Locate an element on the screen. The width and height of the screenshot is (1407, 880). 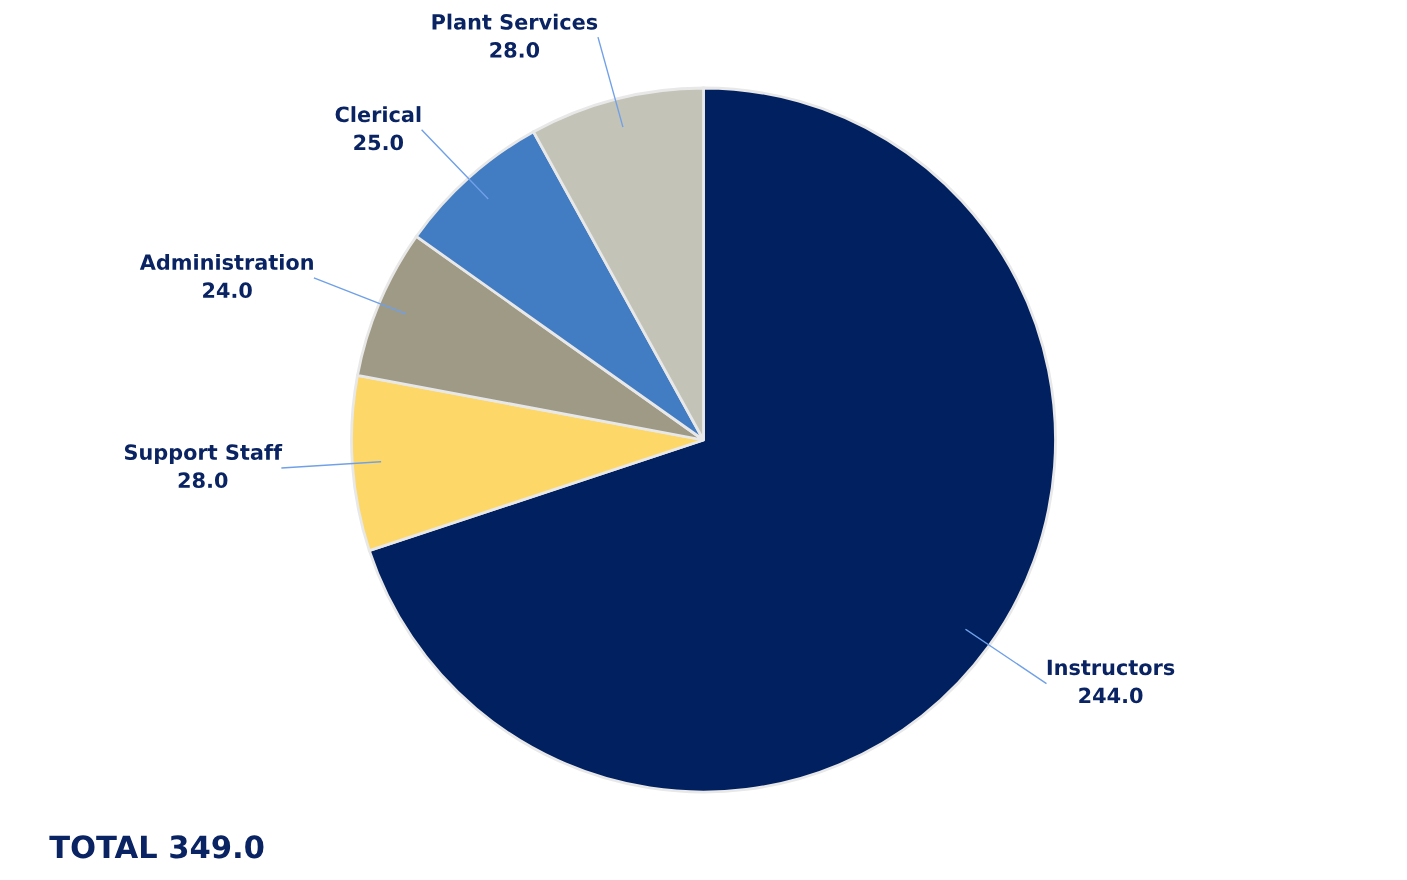
slice-label: Instructors is located at coordinates (1111, 667).